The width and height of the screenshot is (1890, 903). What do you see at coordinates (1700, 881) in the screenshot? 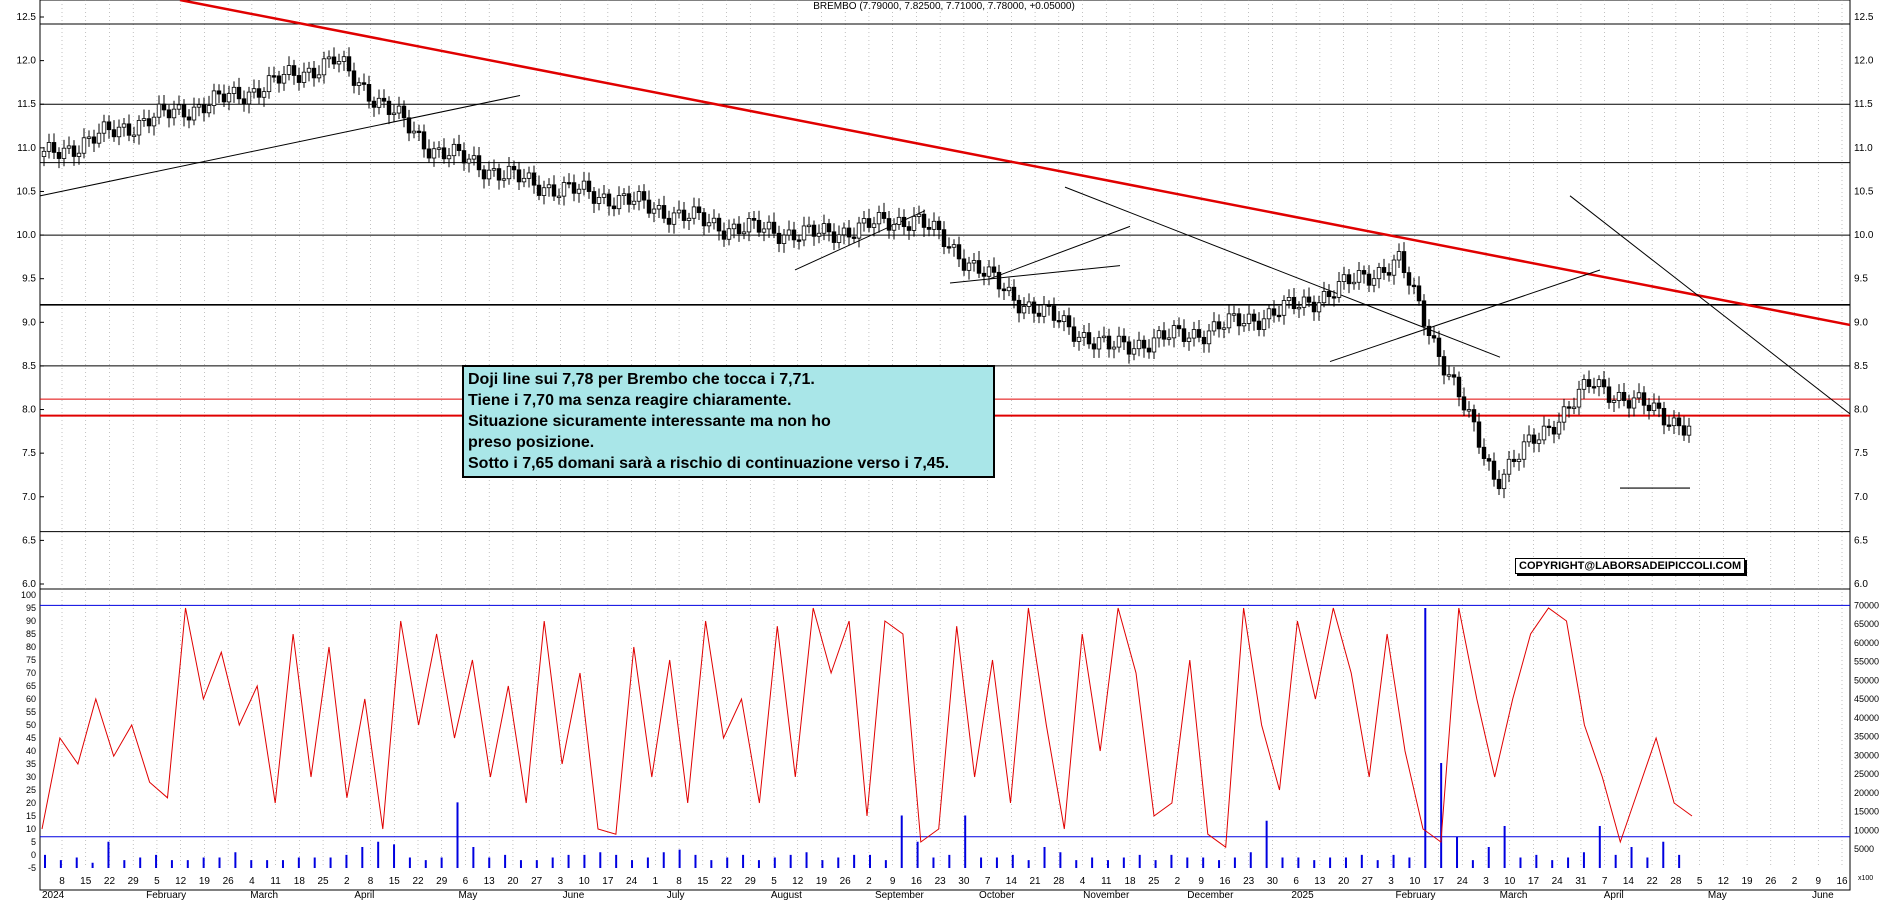
I see `x-day-label: 5` at bounding box center [1700, 881].